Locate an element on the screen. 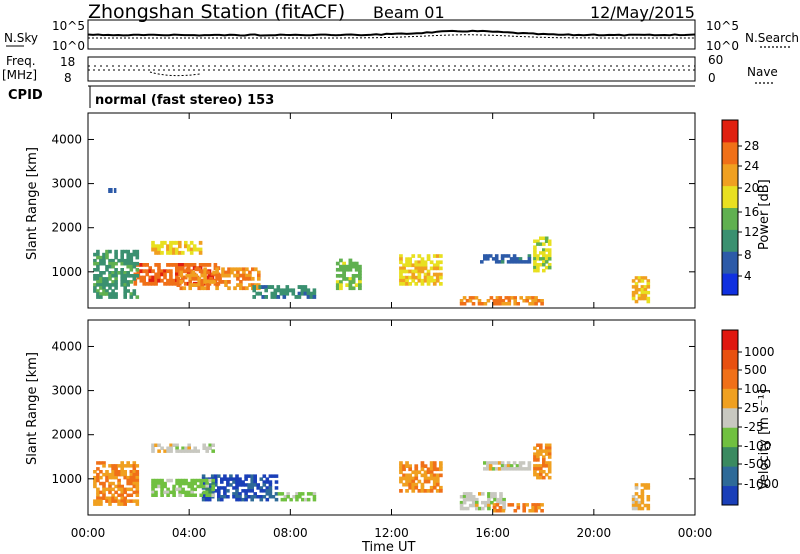 This screenshot has height=554, width=800. freq-unit-label: [MHz] is located at coordinates (19, 75).